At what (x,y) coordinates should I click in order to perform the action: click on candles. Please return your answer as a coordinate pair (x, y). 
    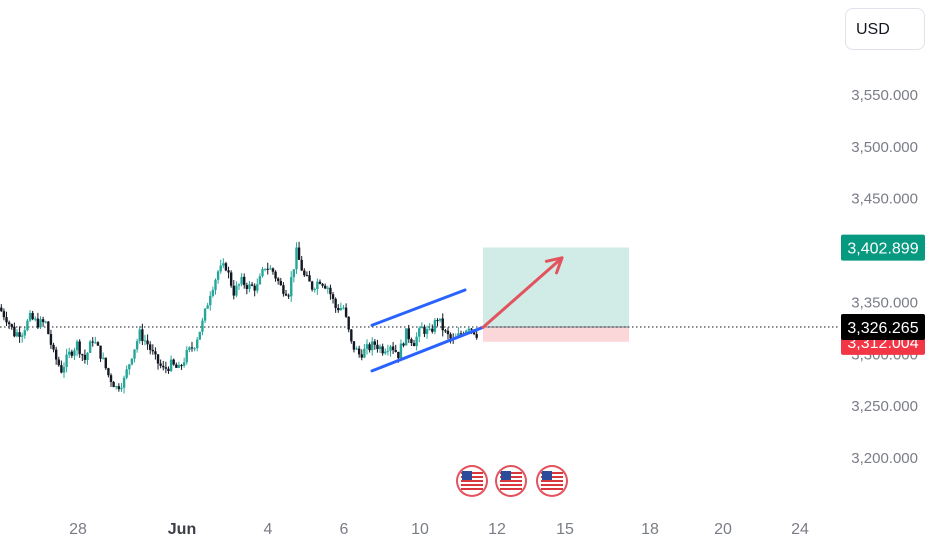
    Looking at the image, I should click on (239, 317).